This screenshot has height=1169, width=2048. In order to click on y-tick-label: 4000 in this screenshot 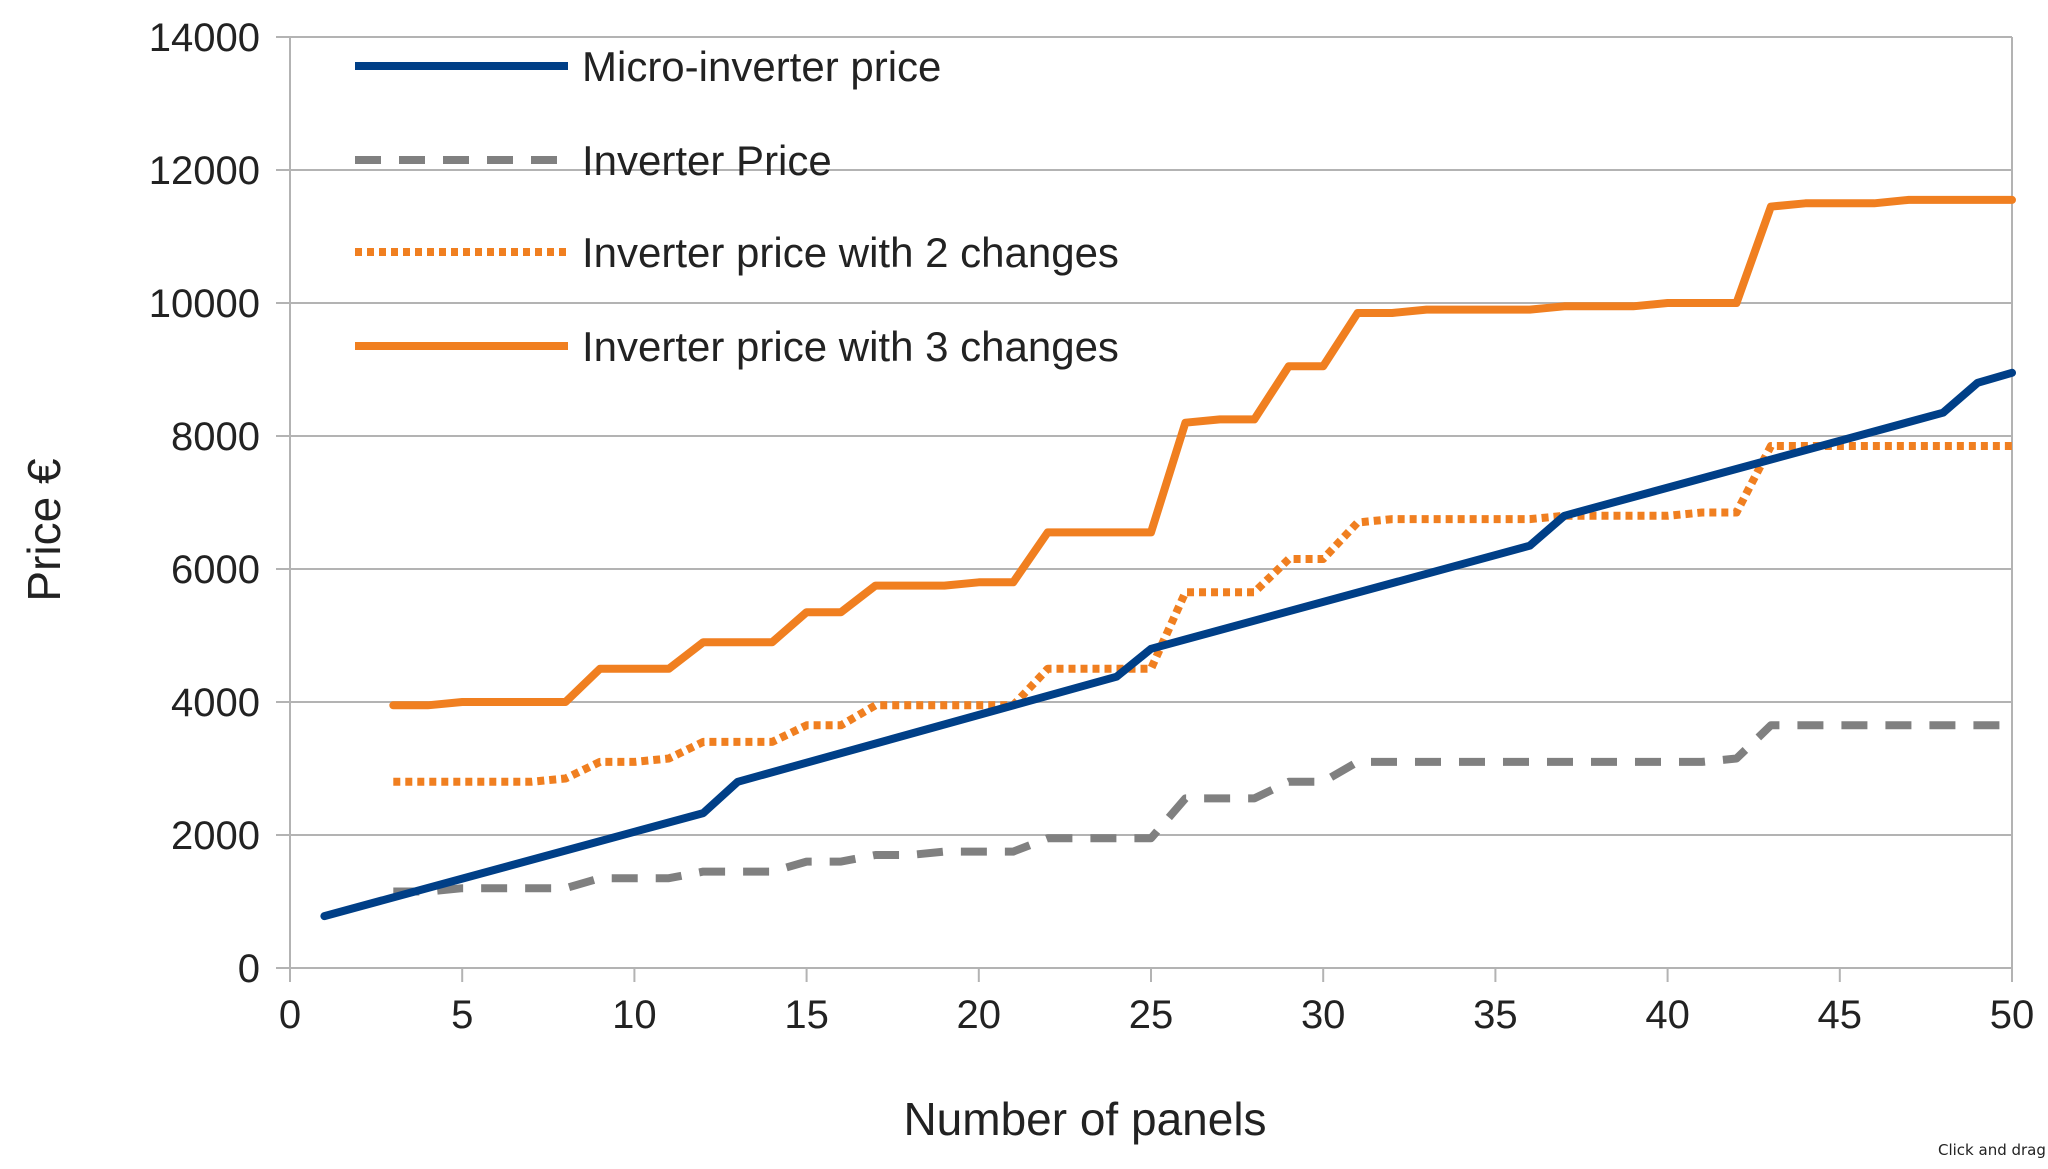, I will do `click(215, 703)`.